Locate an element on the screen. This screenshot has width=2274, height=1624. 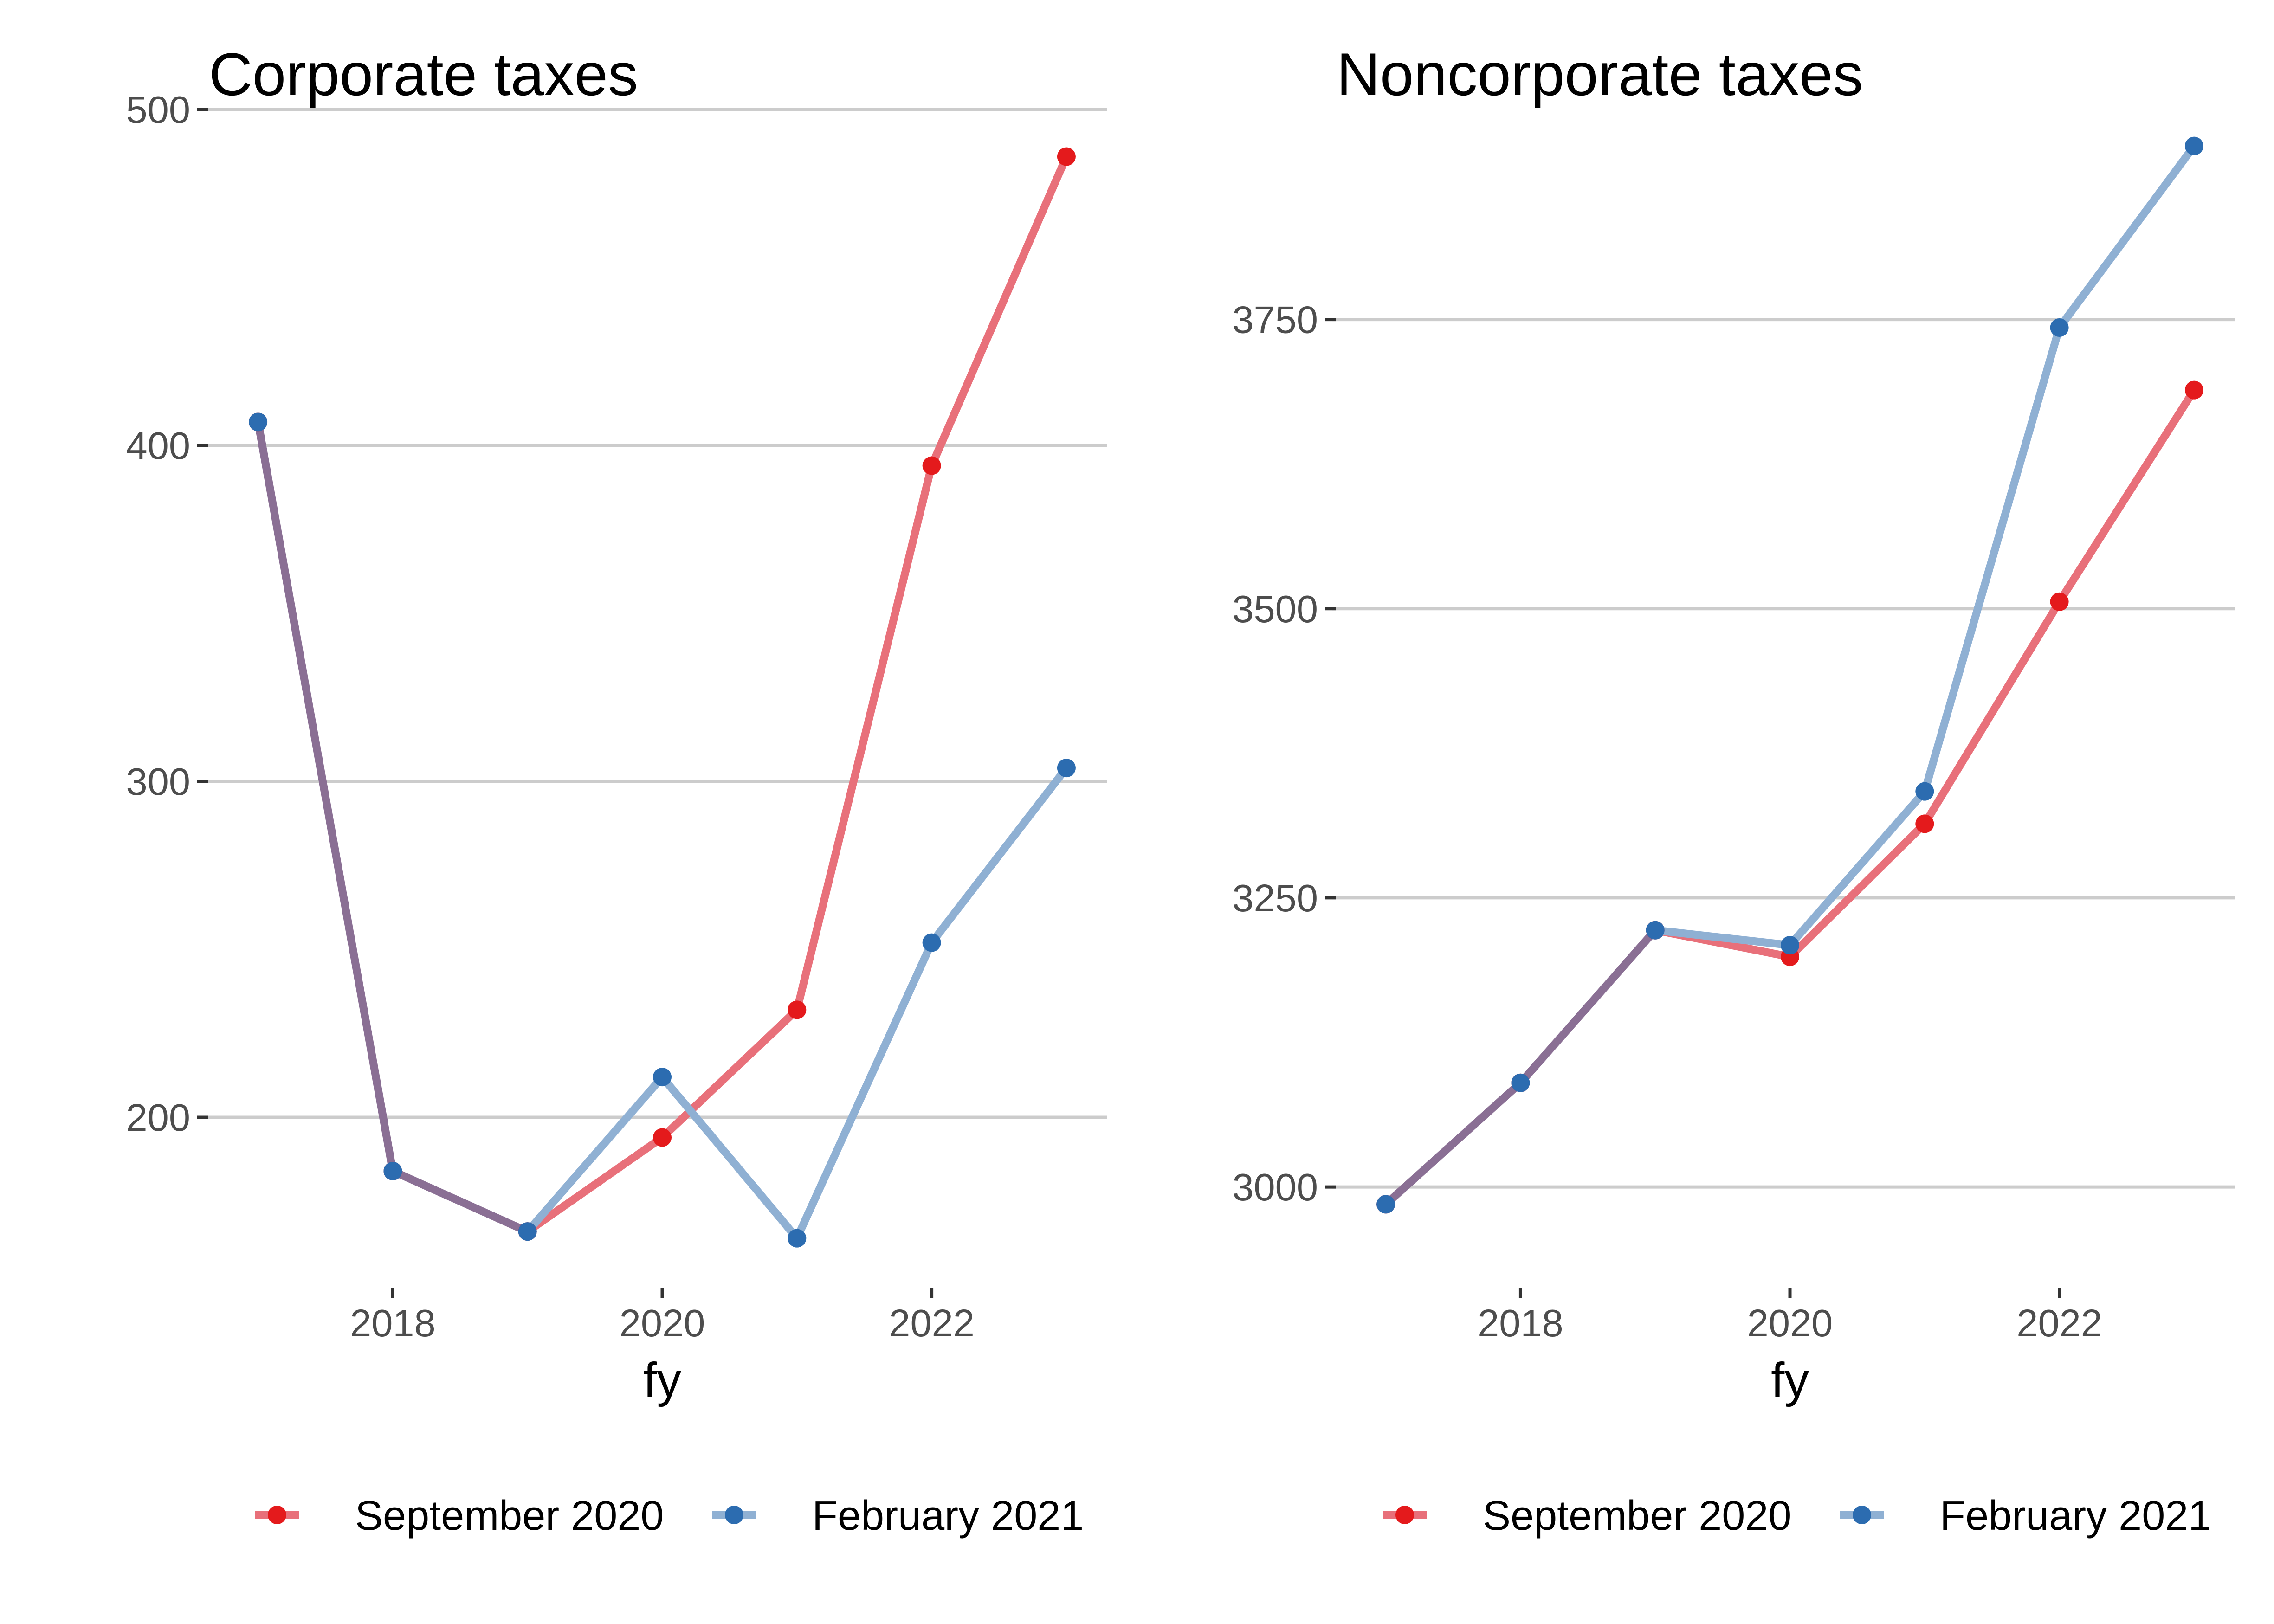
y-tick-label: 3250 is located at coordinates (1275, 898).